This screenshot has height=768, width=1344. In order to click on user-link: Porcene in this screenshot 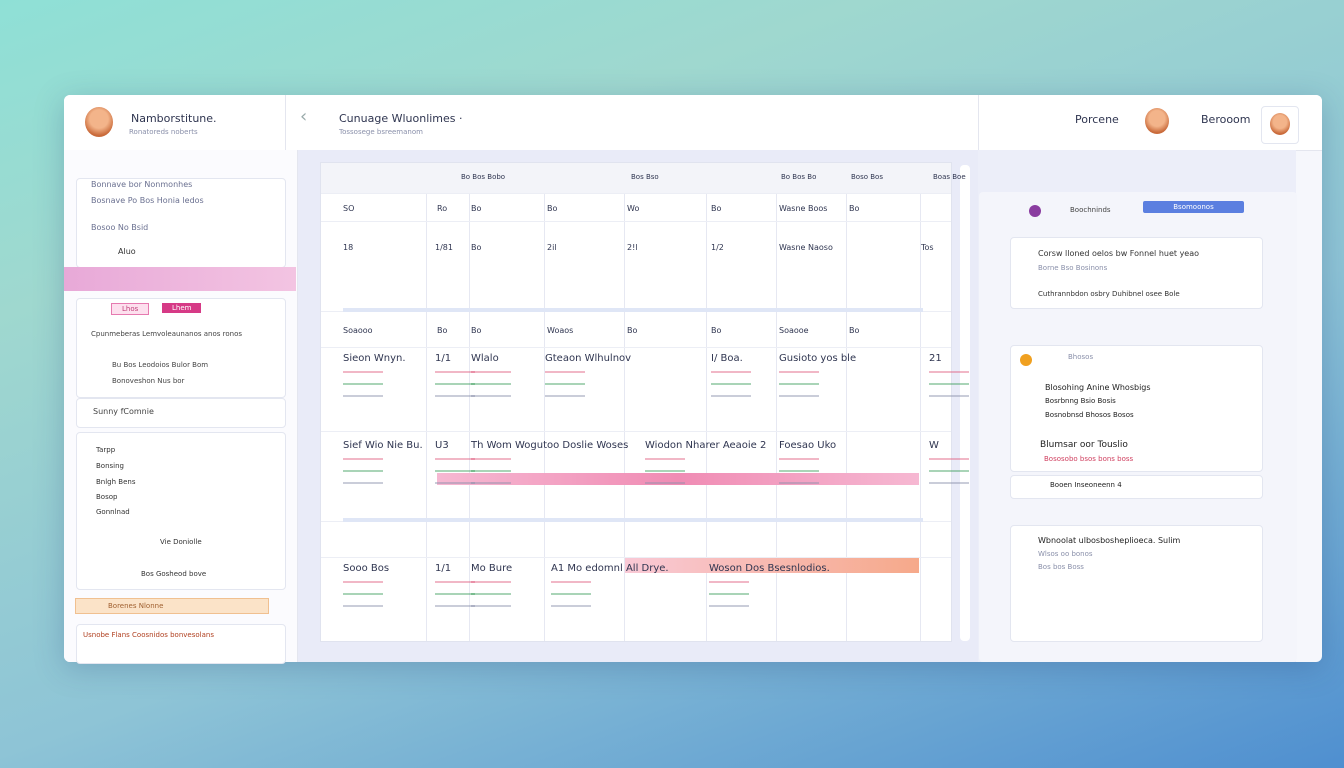, I will do `click(1097, 119)`.